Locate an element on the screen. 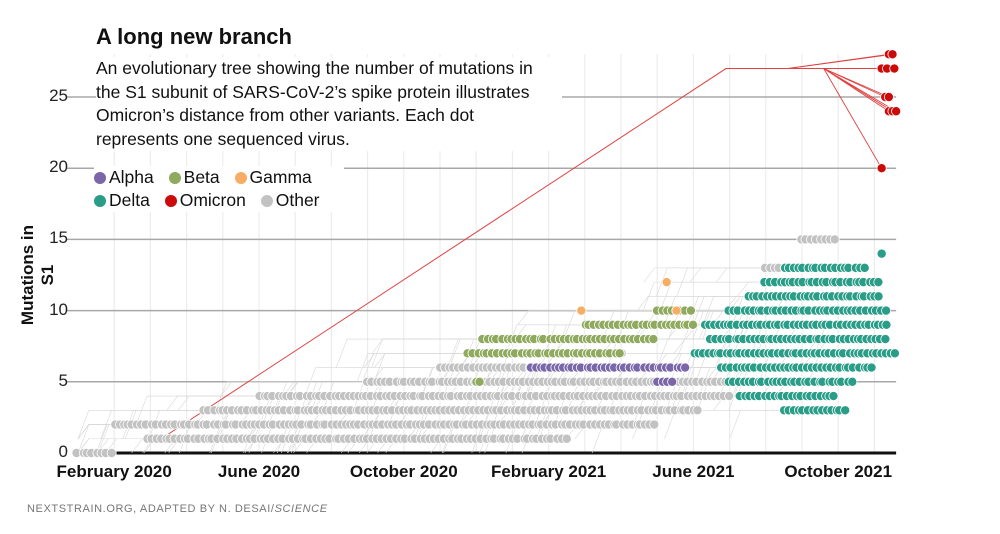 The height and width of the screenshot is (534, 1000). legend-label: Beta is located at coordinates (201, 177).